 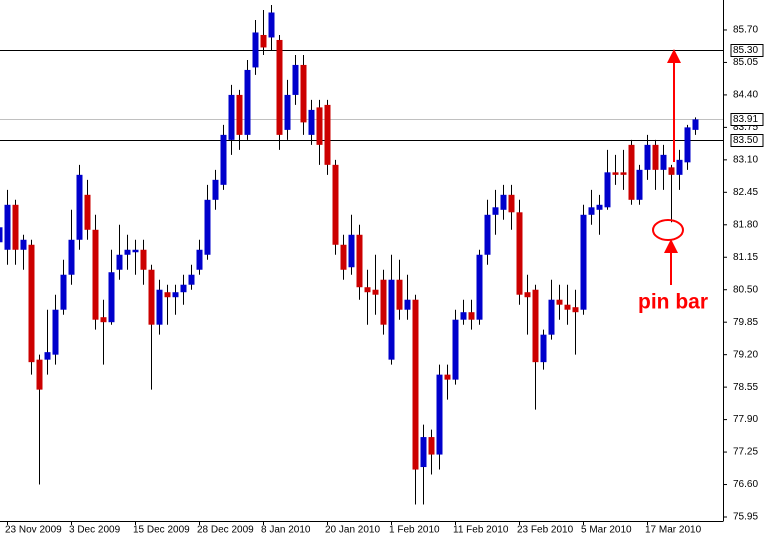 What do you see at coordinates (545, 530) in the screenshot?
I see `x-tick-label: 23 Feb 2010` at bounding box center [545, 530].